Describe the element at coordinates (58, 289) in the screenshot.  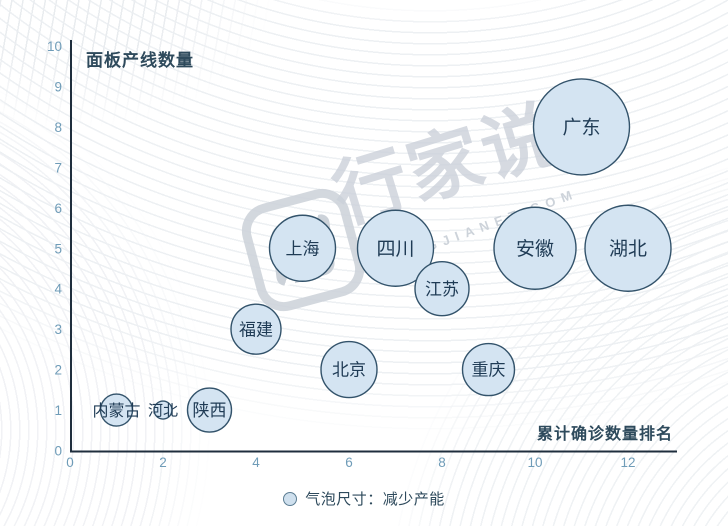
I see `y-tick-label: 4` at that location.